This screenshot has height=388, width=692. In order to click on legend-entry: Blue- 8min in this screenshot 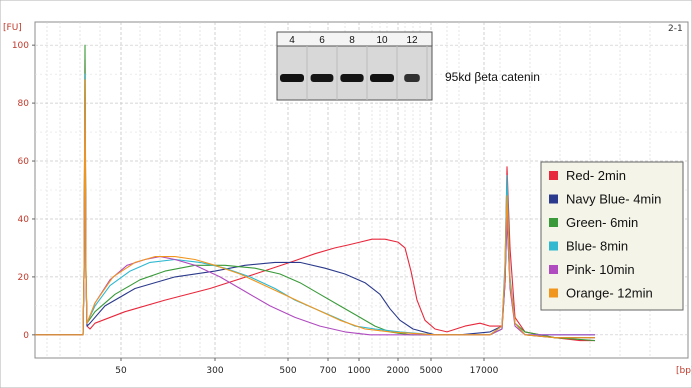, I will do `click(597, 246)`.